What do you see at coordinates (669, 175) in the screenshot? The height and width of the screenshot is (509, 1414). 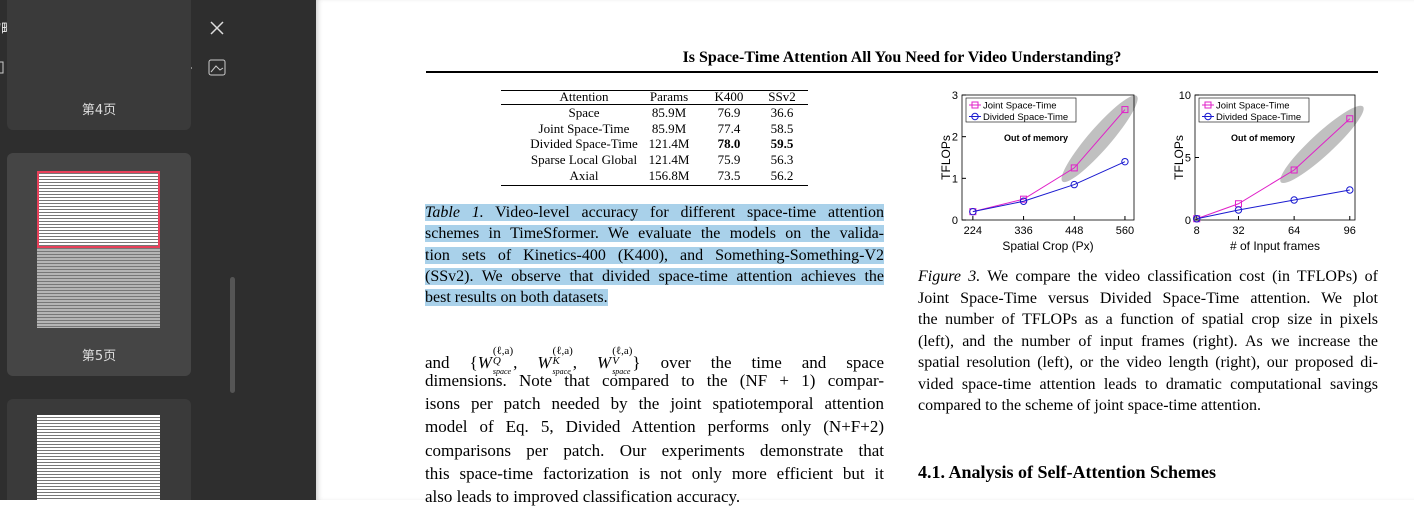 I see `table-cell: 156.8M` at bounding box center [669, 175].